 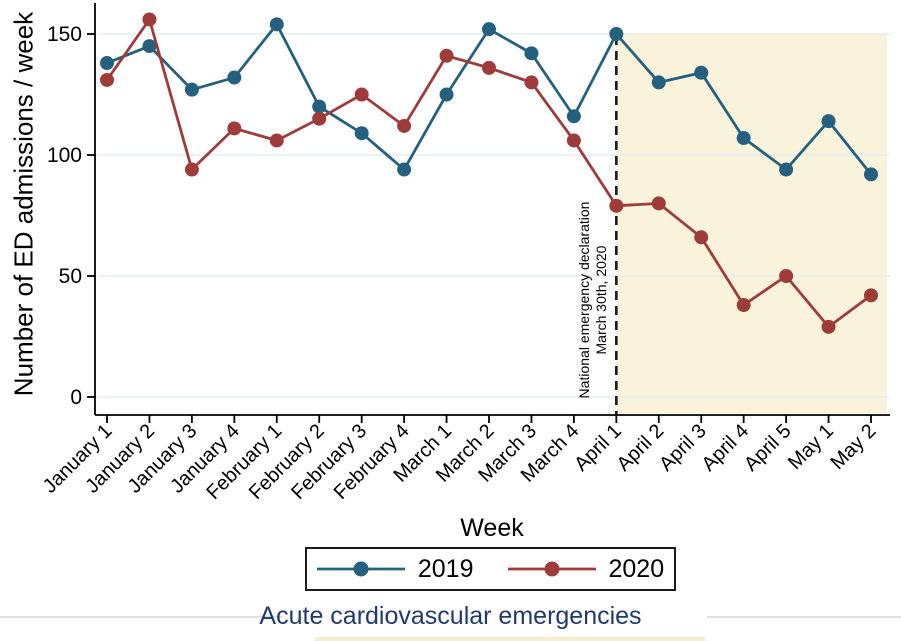 What do you see at coordinates (804, 617) in the screenshot?
I see `caption-rule-right` at bounding box center [804, 617].